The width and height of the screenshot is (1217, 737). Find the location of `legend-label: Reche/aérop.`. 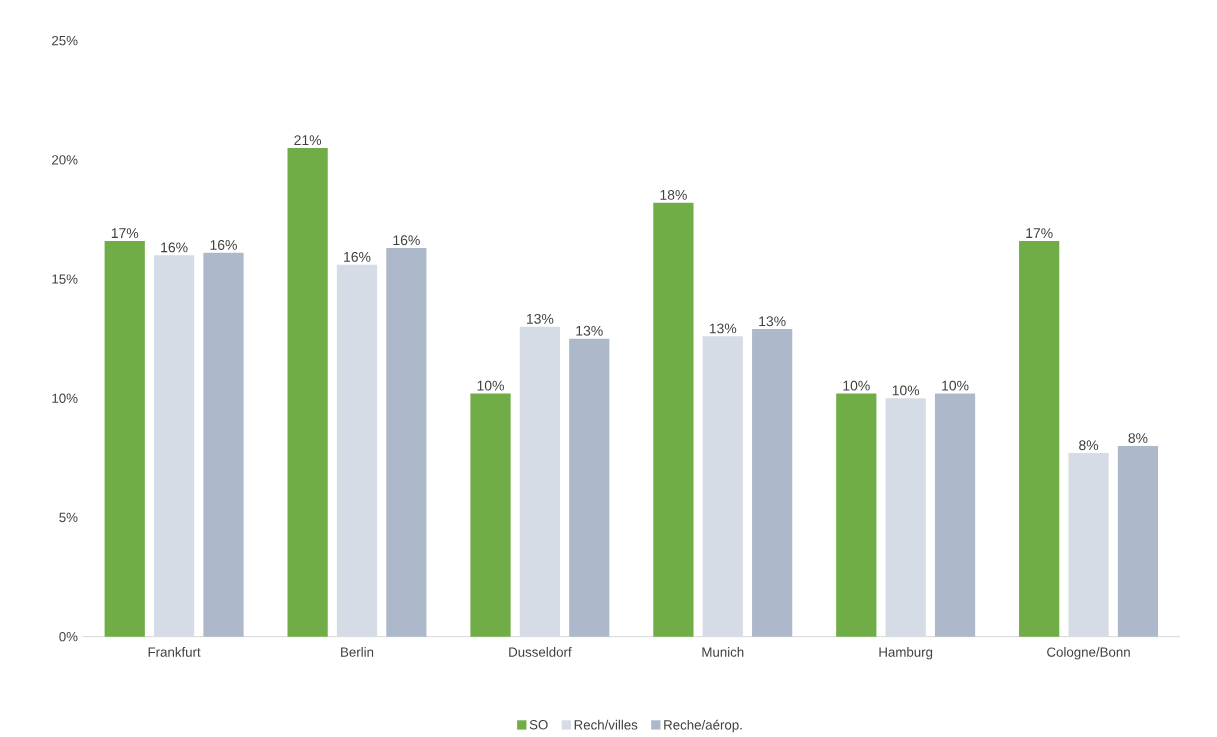

legend-label: Reche/aérop. is located at coordinates (703, 726).